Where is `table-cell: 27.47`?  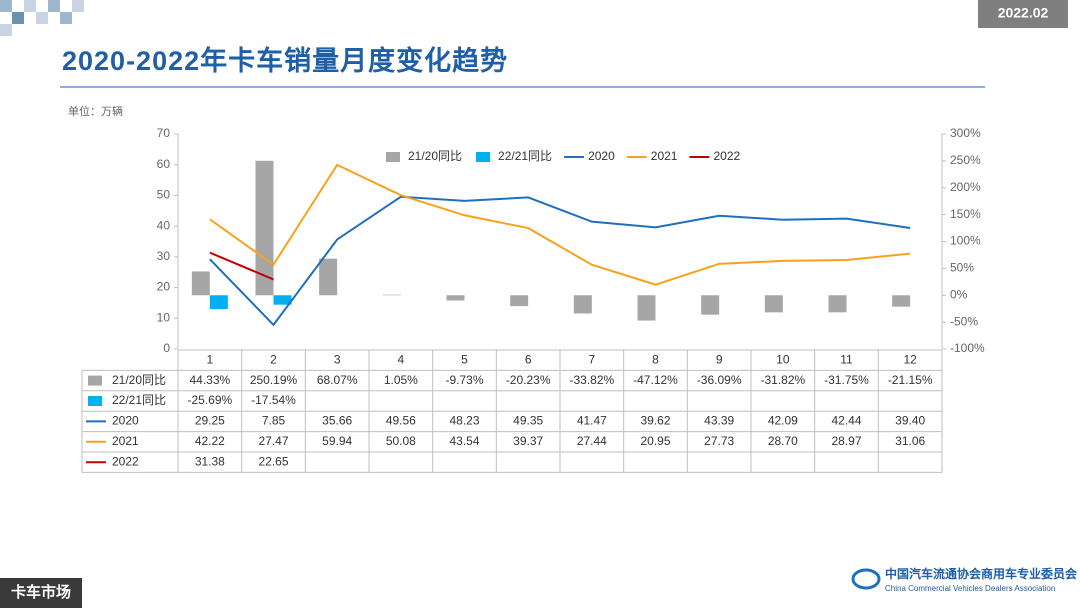 table-cell: 27.47 is located at coordinates (273, 441).